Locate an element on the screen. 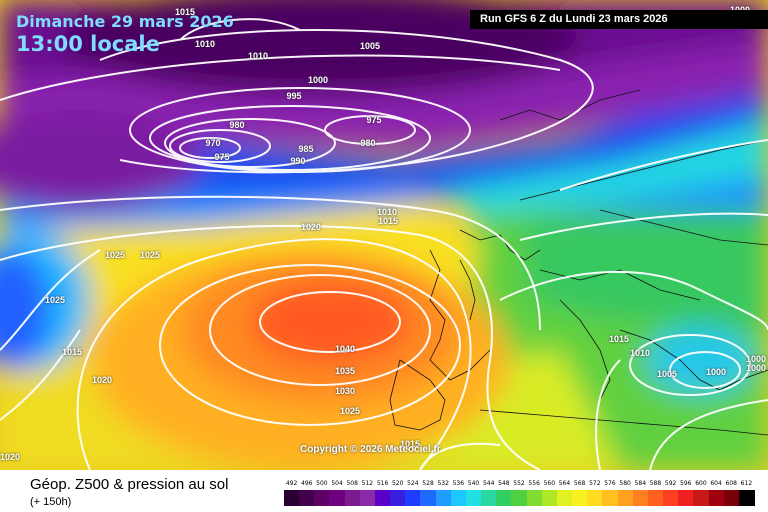 The width and height of the screenshot is (768, 512). legend-tick: 600 is located at coordinates (701, 483).